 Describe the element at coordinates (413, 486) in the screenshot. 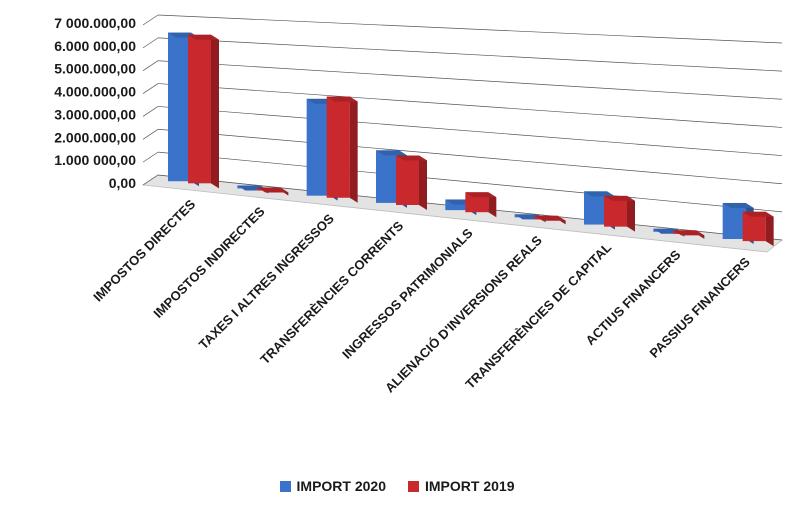

I see `legend-swatch-2019` at that location.